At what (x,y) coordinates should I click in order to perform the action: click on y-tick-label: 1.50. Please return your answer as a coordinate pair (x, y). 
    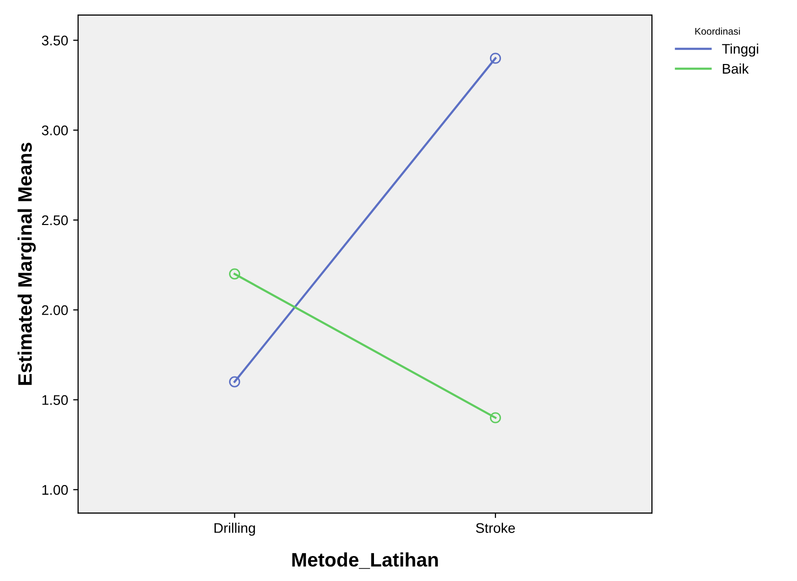
    Looking at the image, I should click on (55, 400).